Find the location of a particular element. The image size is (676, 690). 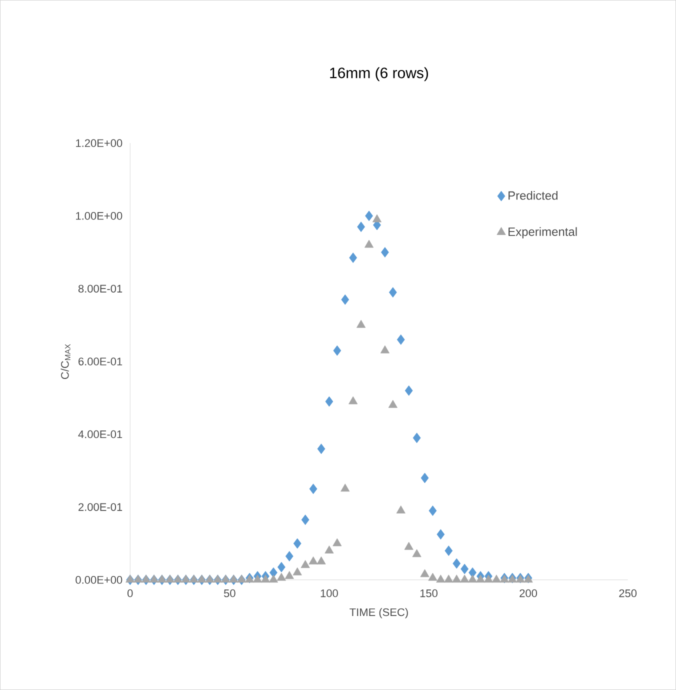

legend-label: Experimental is located at coordinates (542, 232).